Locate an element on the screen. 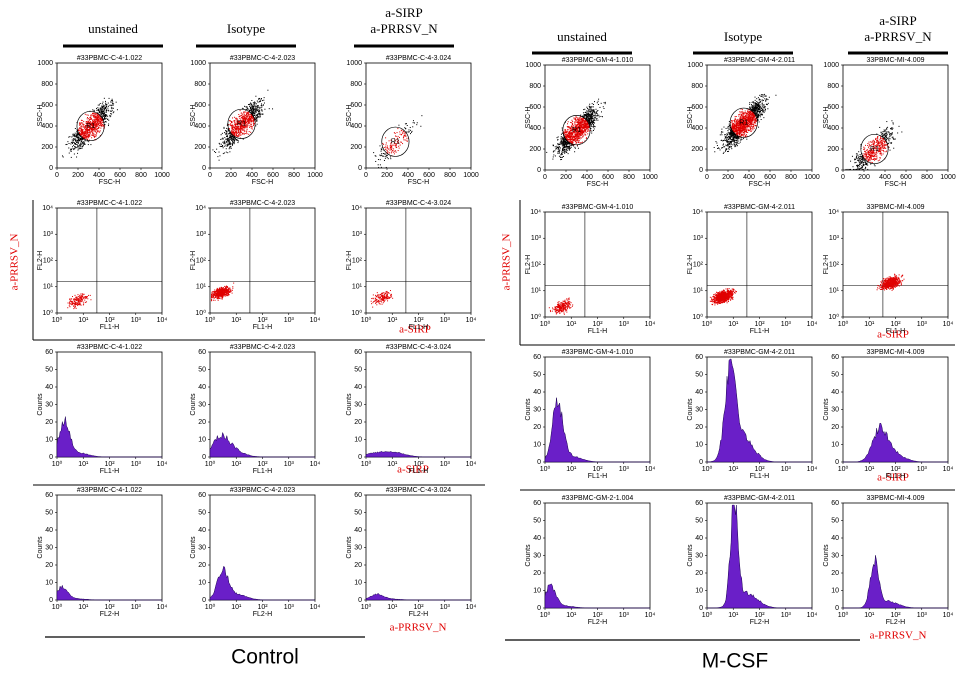  x-tick-label: 10¹ is located at coordinates (392, 320).